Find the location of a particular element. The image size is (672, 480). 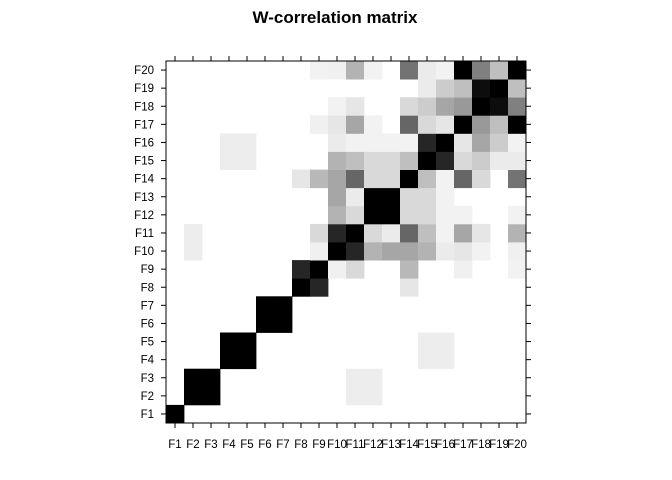

heatmap-cell-F14-F11 is located at coordinates (355, 179).